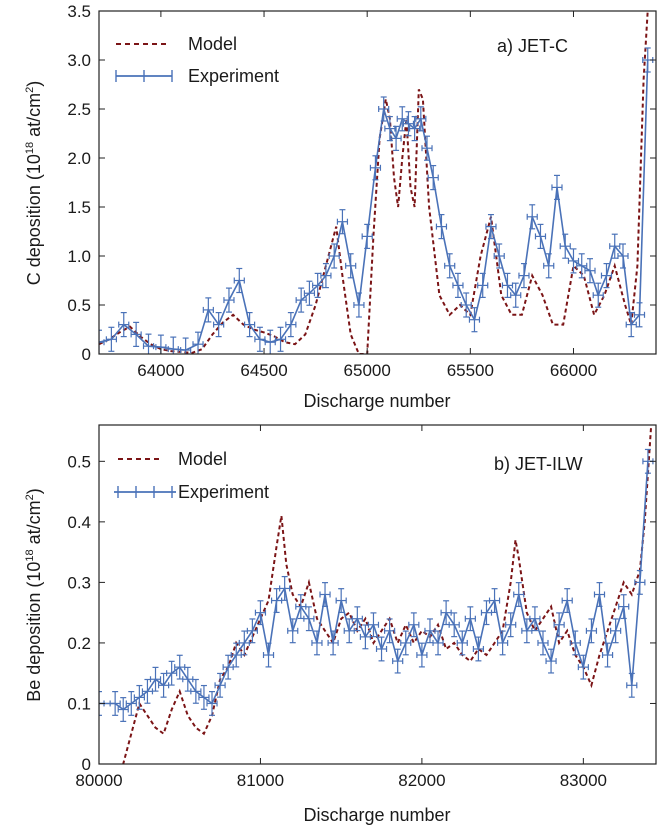 The width and height of the screenshot is (663, 832). Describe the element at coordinates (160, 370) in the screenshot. I see `x-tick-label: 64000` at that location.